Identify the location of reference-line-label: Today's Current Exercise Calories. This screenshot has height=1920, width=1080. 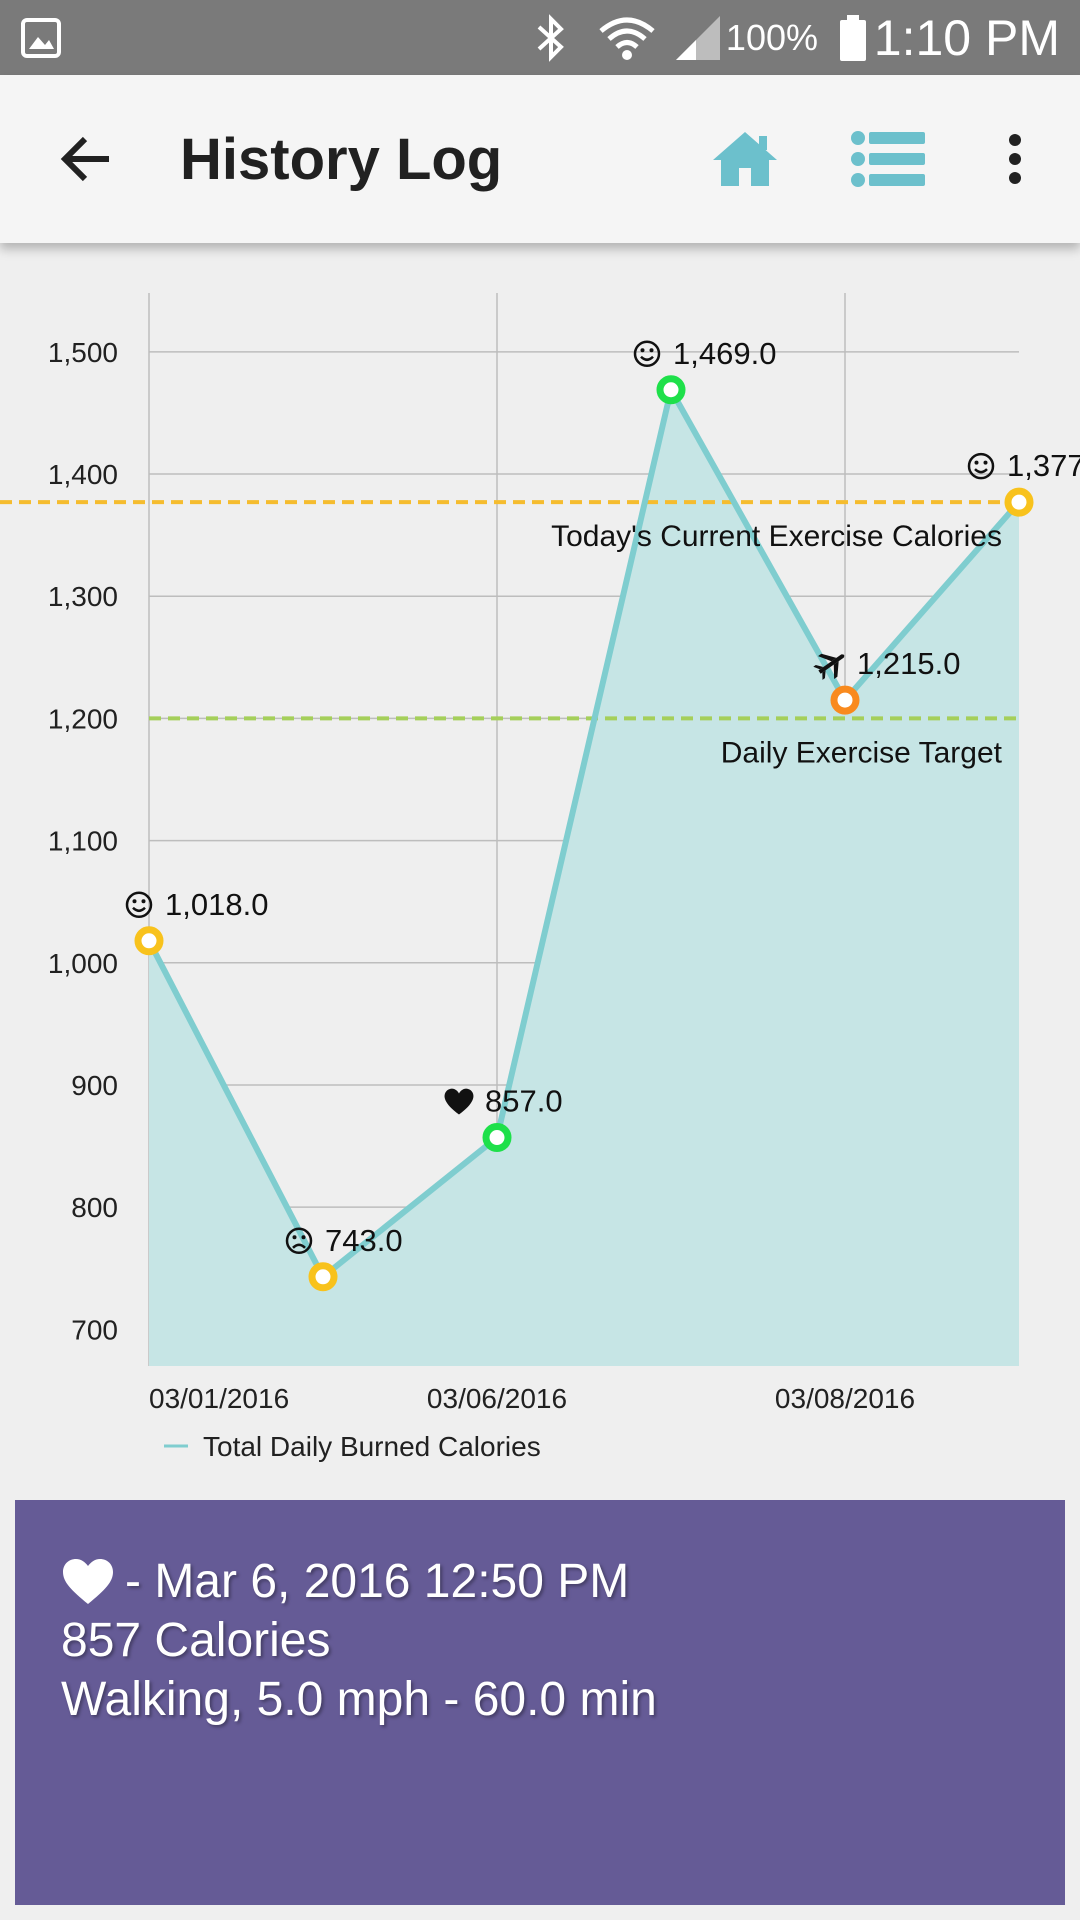
(776, 536).